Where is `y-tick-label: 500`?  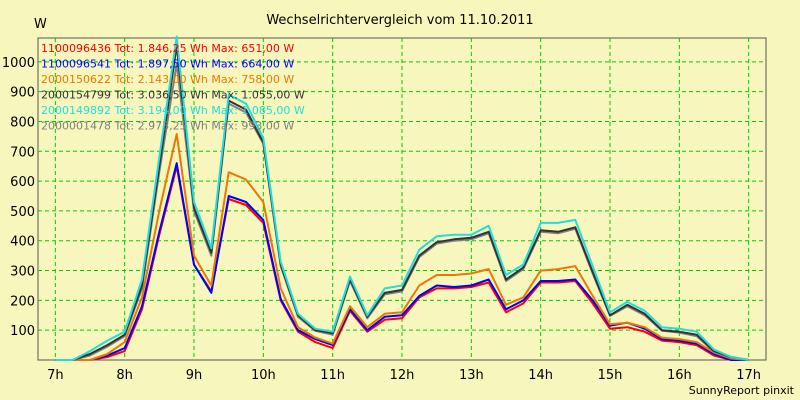 y-tick-label: 500 is located at coordinates (22, 212).